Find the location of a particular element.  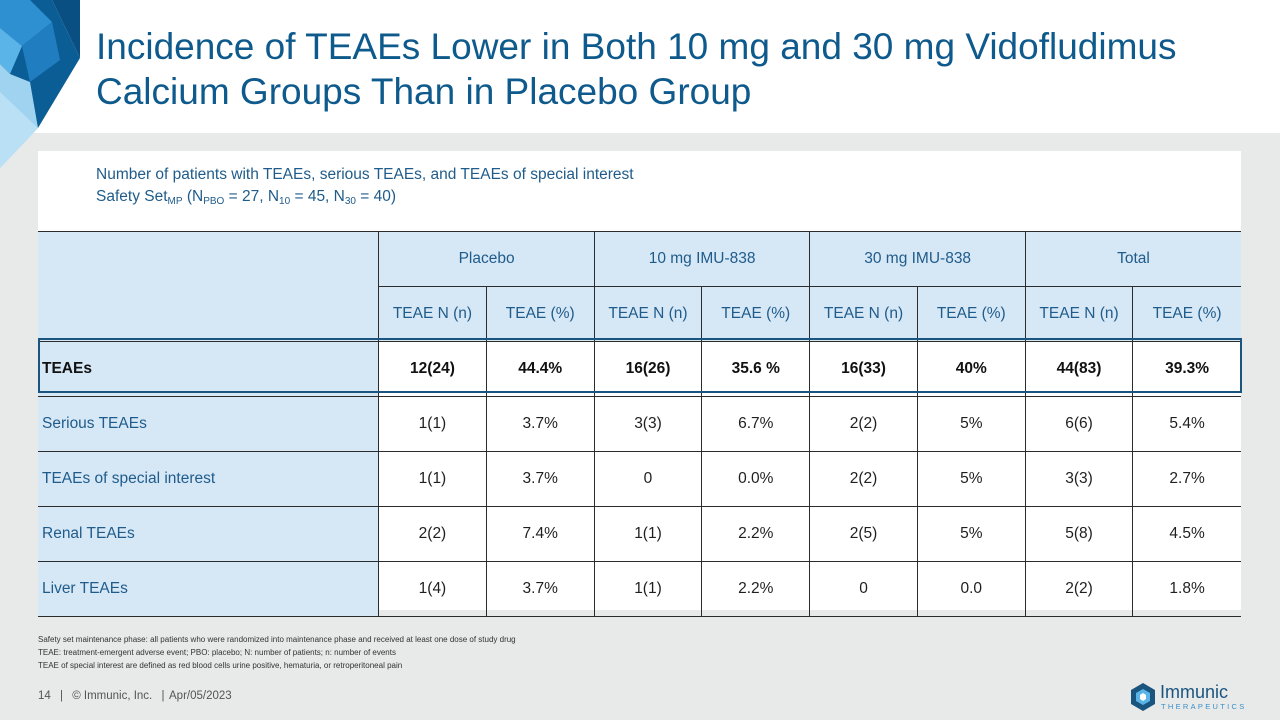

header-blank-cell is located at coordinates (209, 286).